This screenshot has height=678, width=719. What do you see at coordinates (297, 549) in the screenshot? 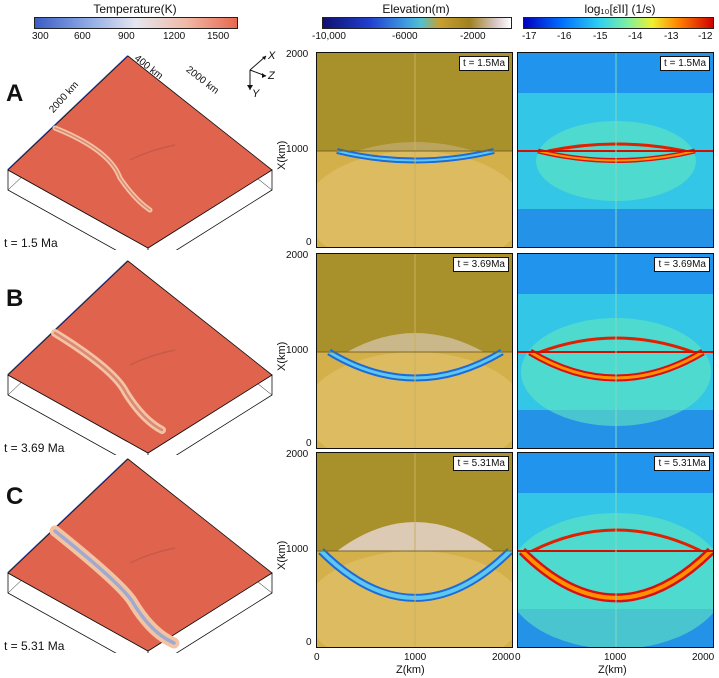
I see `y-tick-1000-2: 1000` at bounding box center [297, 549].